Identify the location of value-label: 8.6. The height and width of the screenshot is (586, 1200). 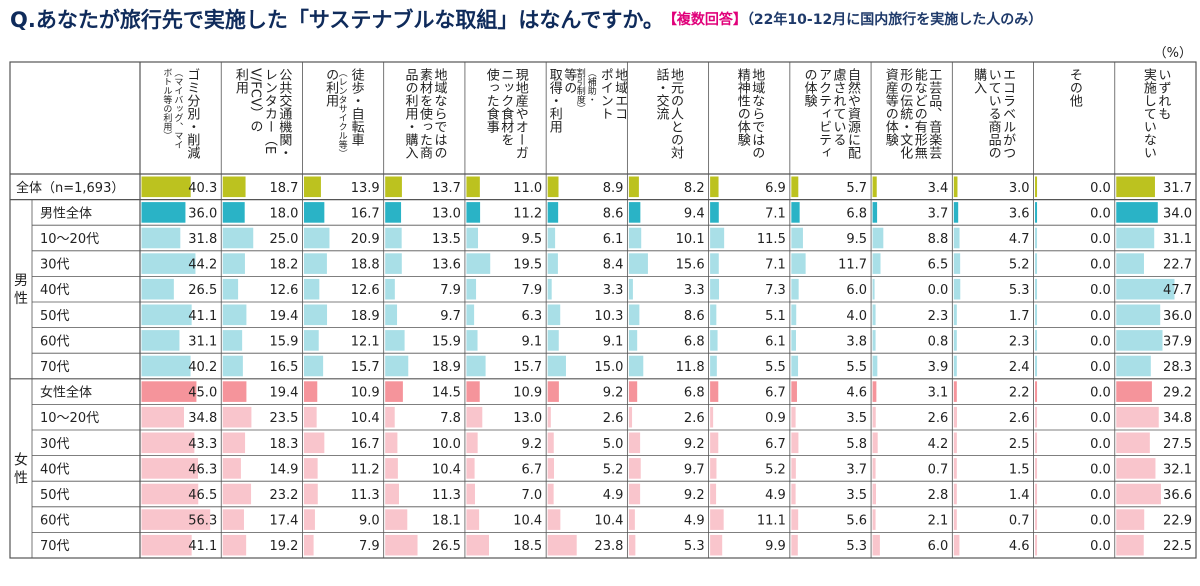
(694, 316).